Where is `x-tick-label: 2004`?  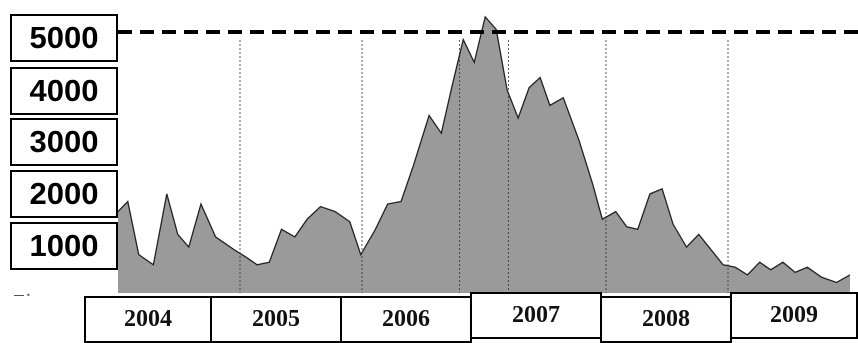 x-tick-label: 2004 is located at coordinates (148, 319).